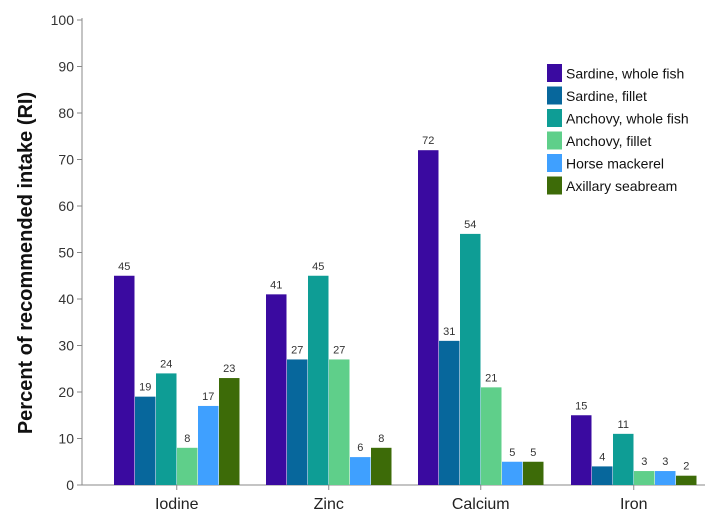 This screenshot has width=720, height=513. I want to click on x-category-label: Iodine, so click(177, 504).